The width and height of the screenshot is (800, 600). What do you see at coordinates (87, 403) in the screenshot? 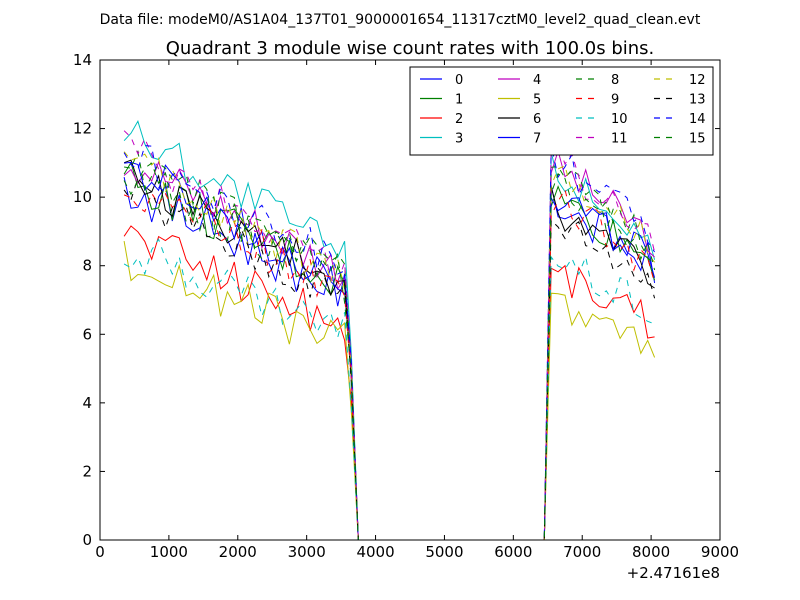
I see `y-tick-label: 4` at bounding box center [87, 403].